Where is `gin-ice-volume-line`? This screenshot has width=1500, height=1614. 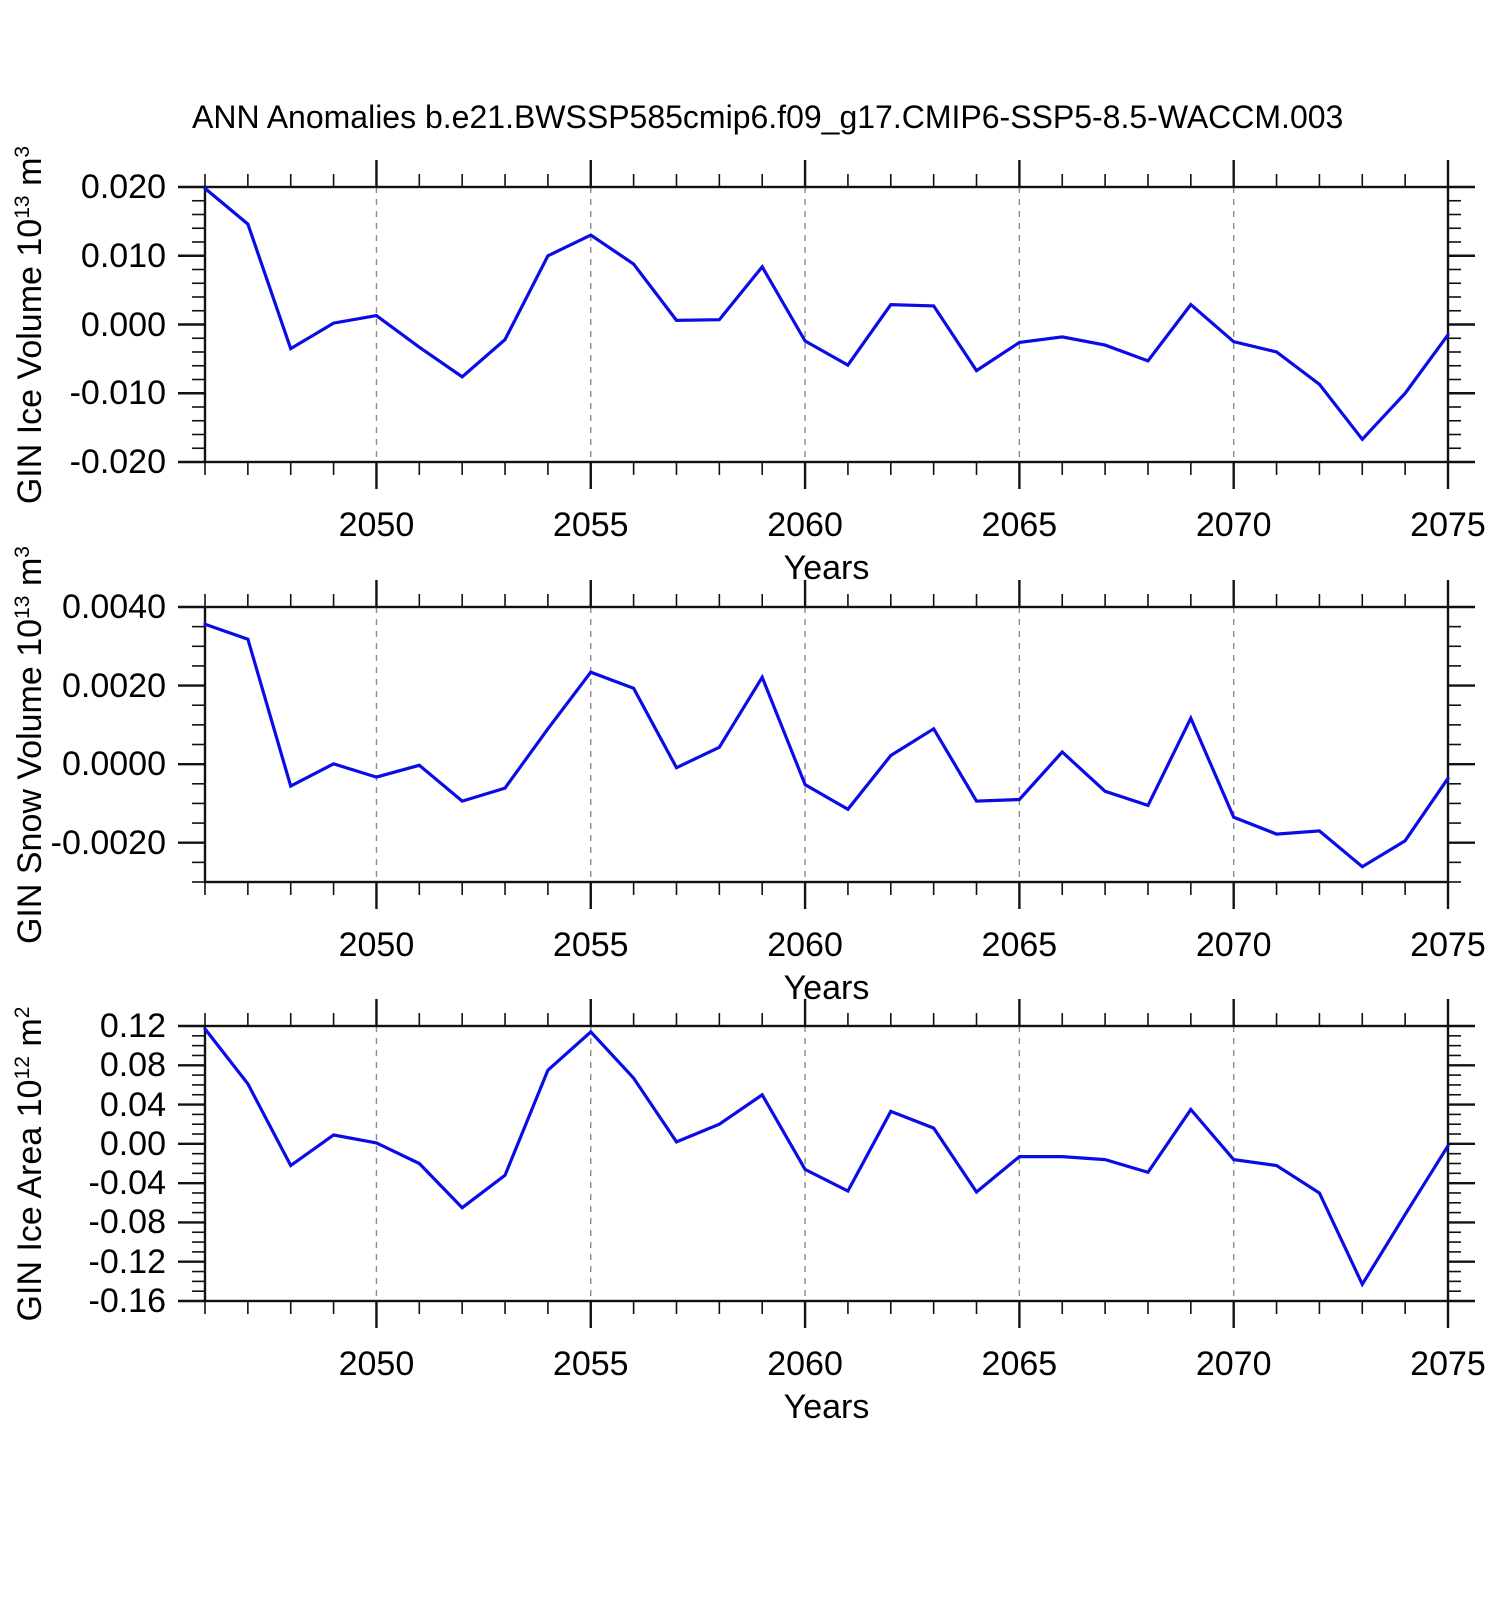 gin-ice-volume-line is located at coordinates (826, 314).